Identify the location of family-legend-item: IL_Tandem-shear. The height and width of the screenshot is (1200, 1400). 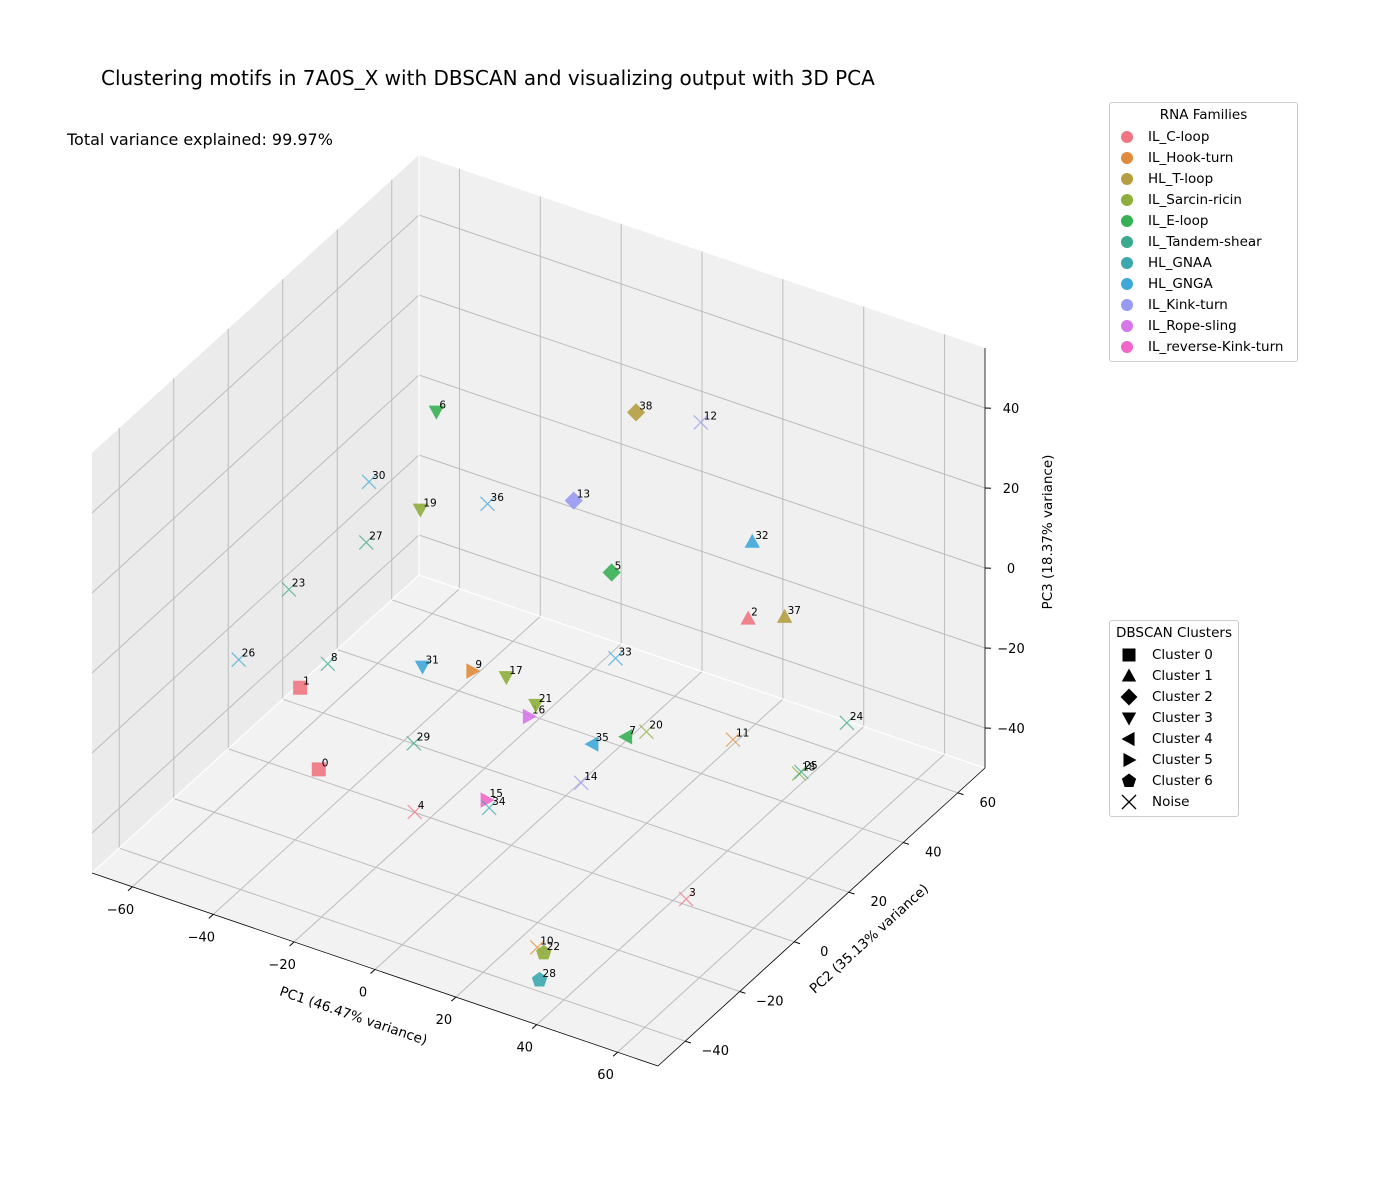
(1203, 241).